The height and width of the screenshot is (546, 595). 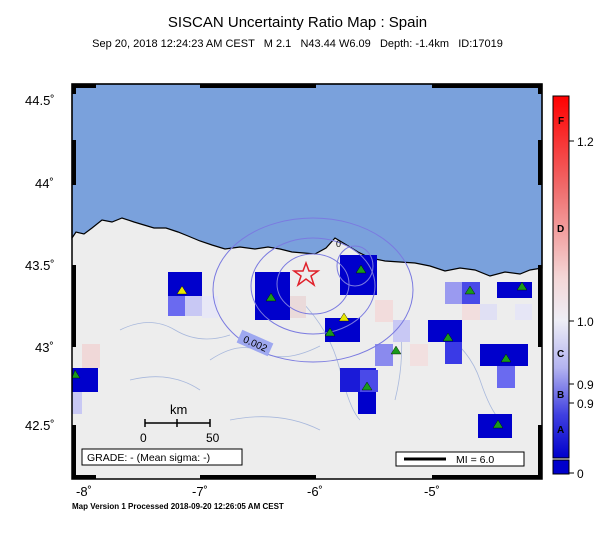 What do you see at coordinates (84, 491) in the screenshot?
I see `lon-label: -8˚` at bounding box center [84, 491].